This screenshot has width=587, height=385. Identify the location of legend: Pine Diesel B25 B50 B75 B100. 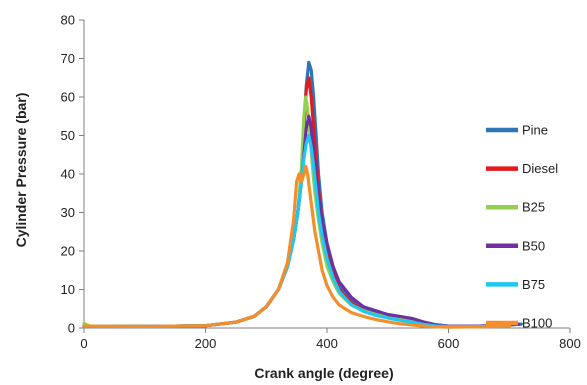
(522, 227).